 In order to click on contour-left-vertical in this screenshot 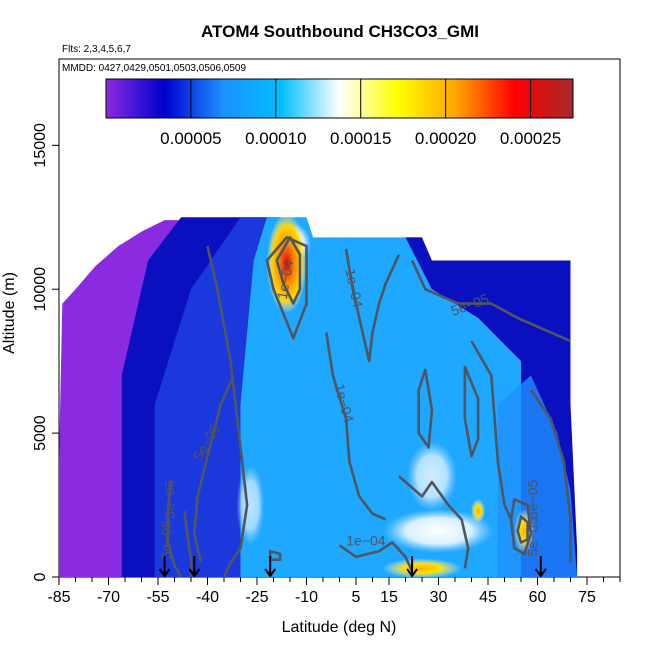, I will do `click(227, 411)`.